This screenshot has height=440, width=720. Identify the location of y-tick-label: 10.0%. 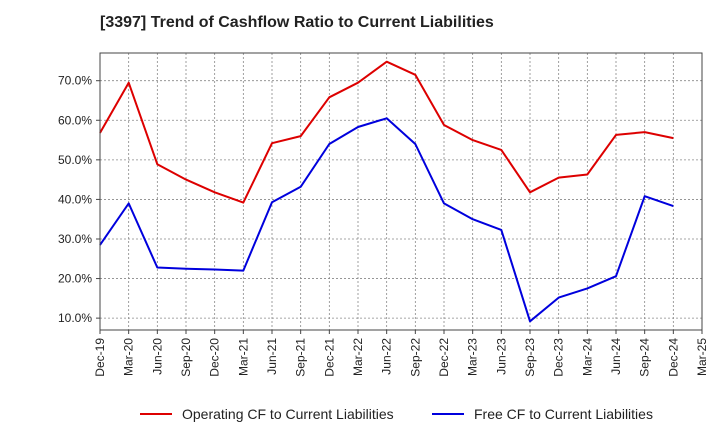
(75, 318).